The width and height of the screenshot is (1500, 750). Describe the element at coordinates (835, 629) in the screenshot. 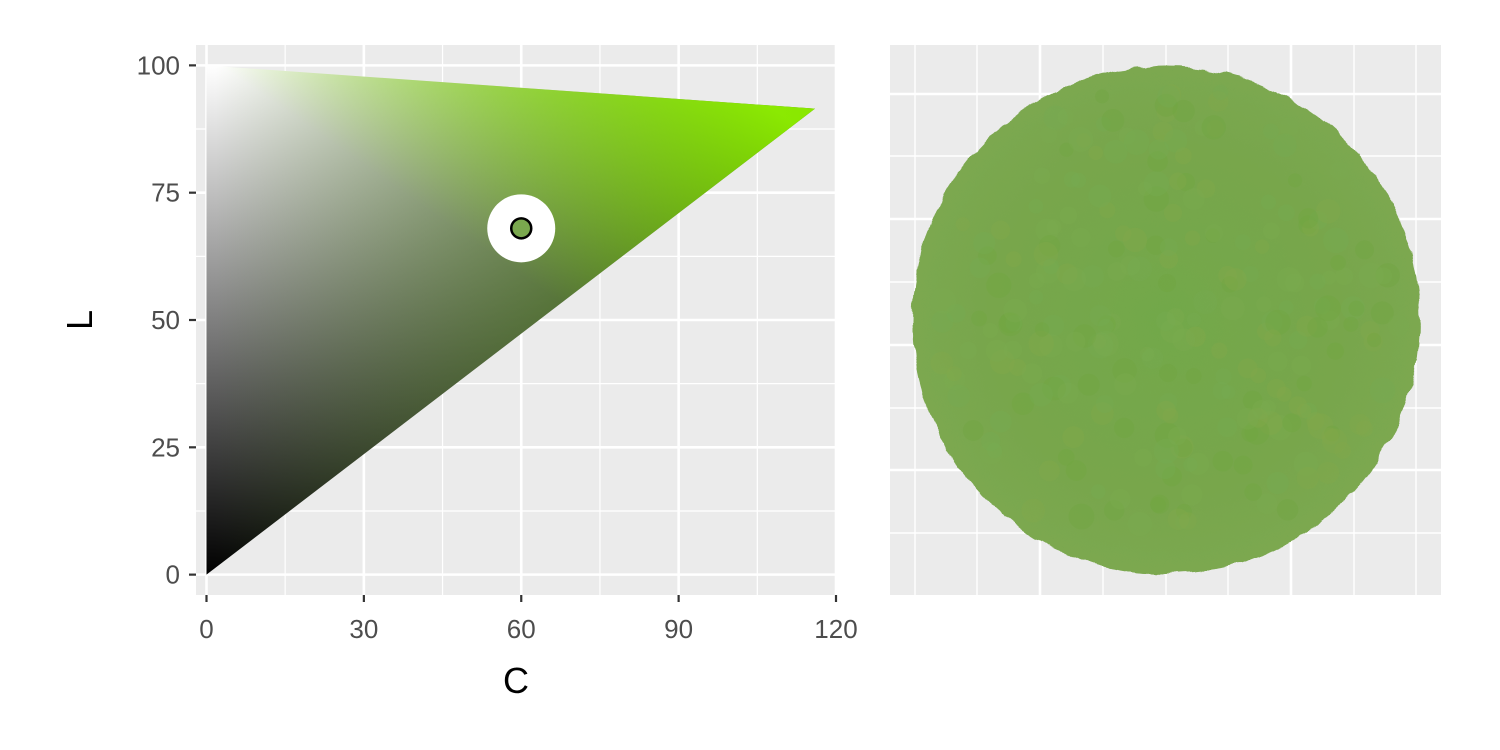

I see `x-tick-label: 120` at that location.